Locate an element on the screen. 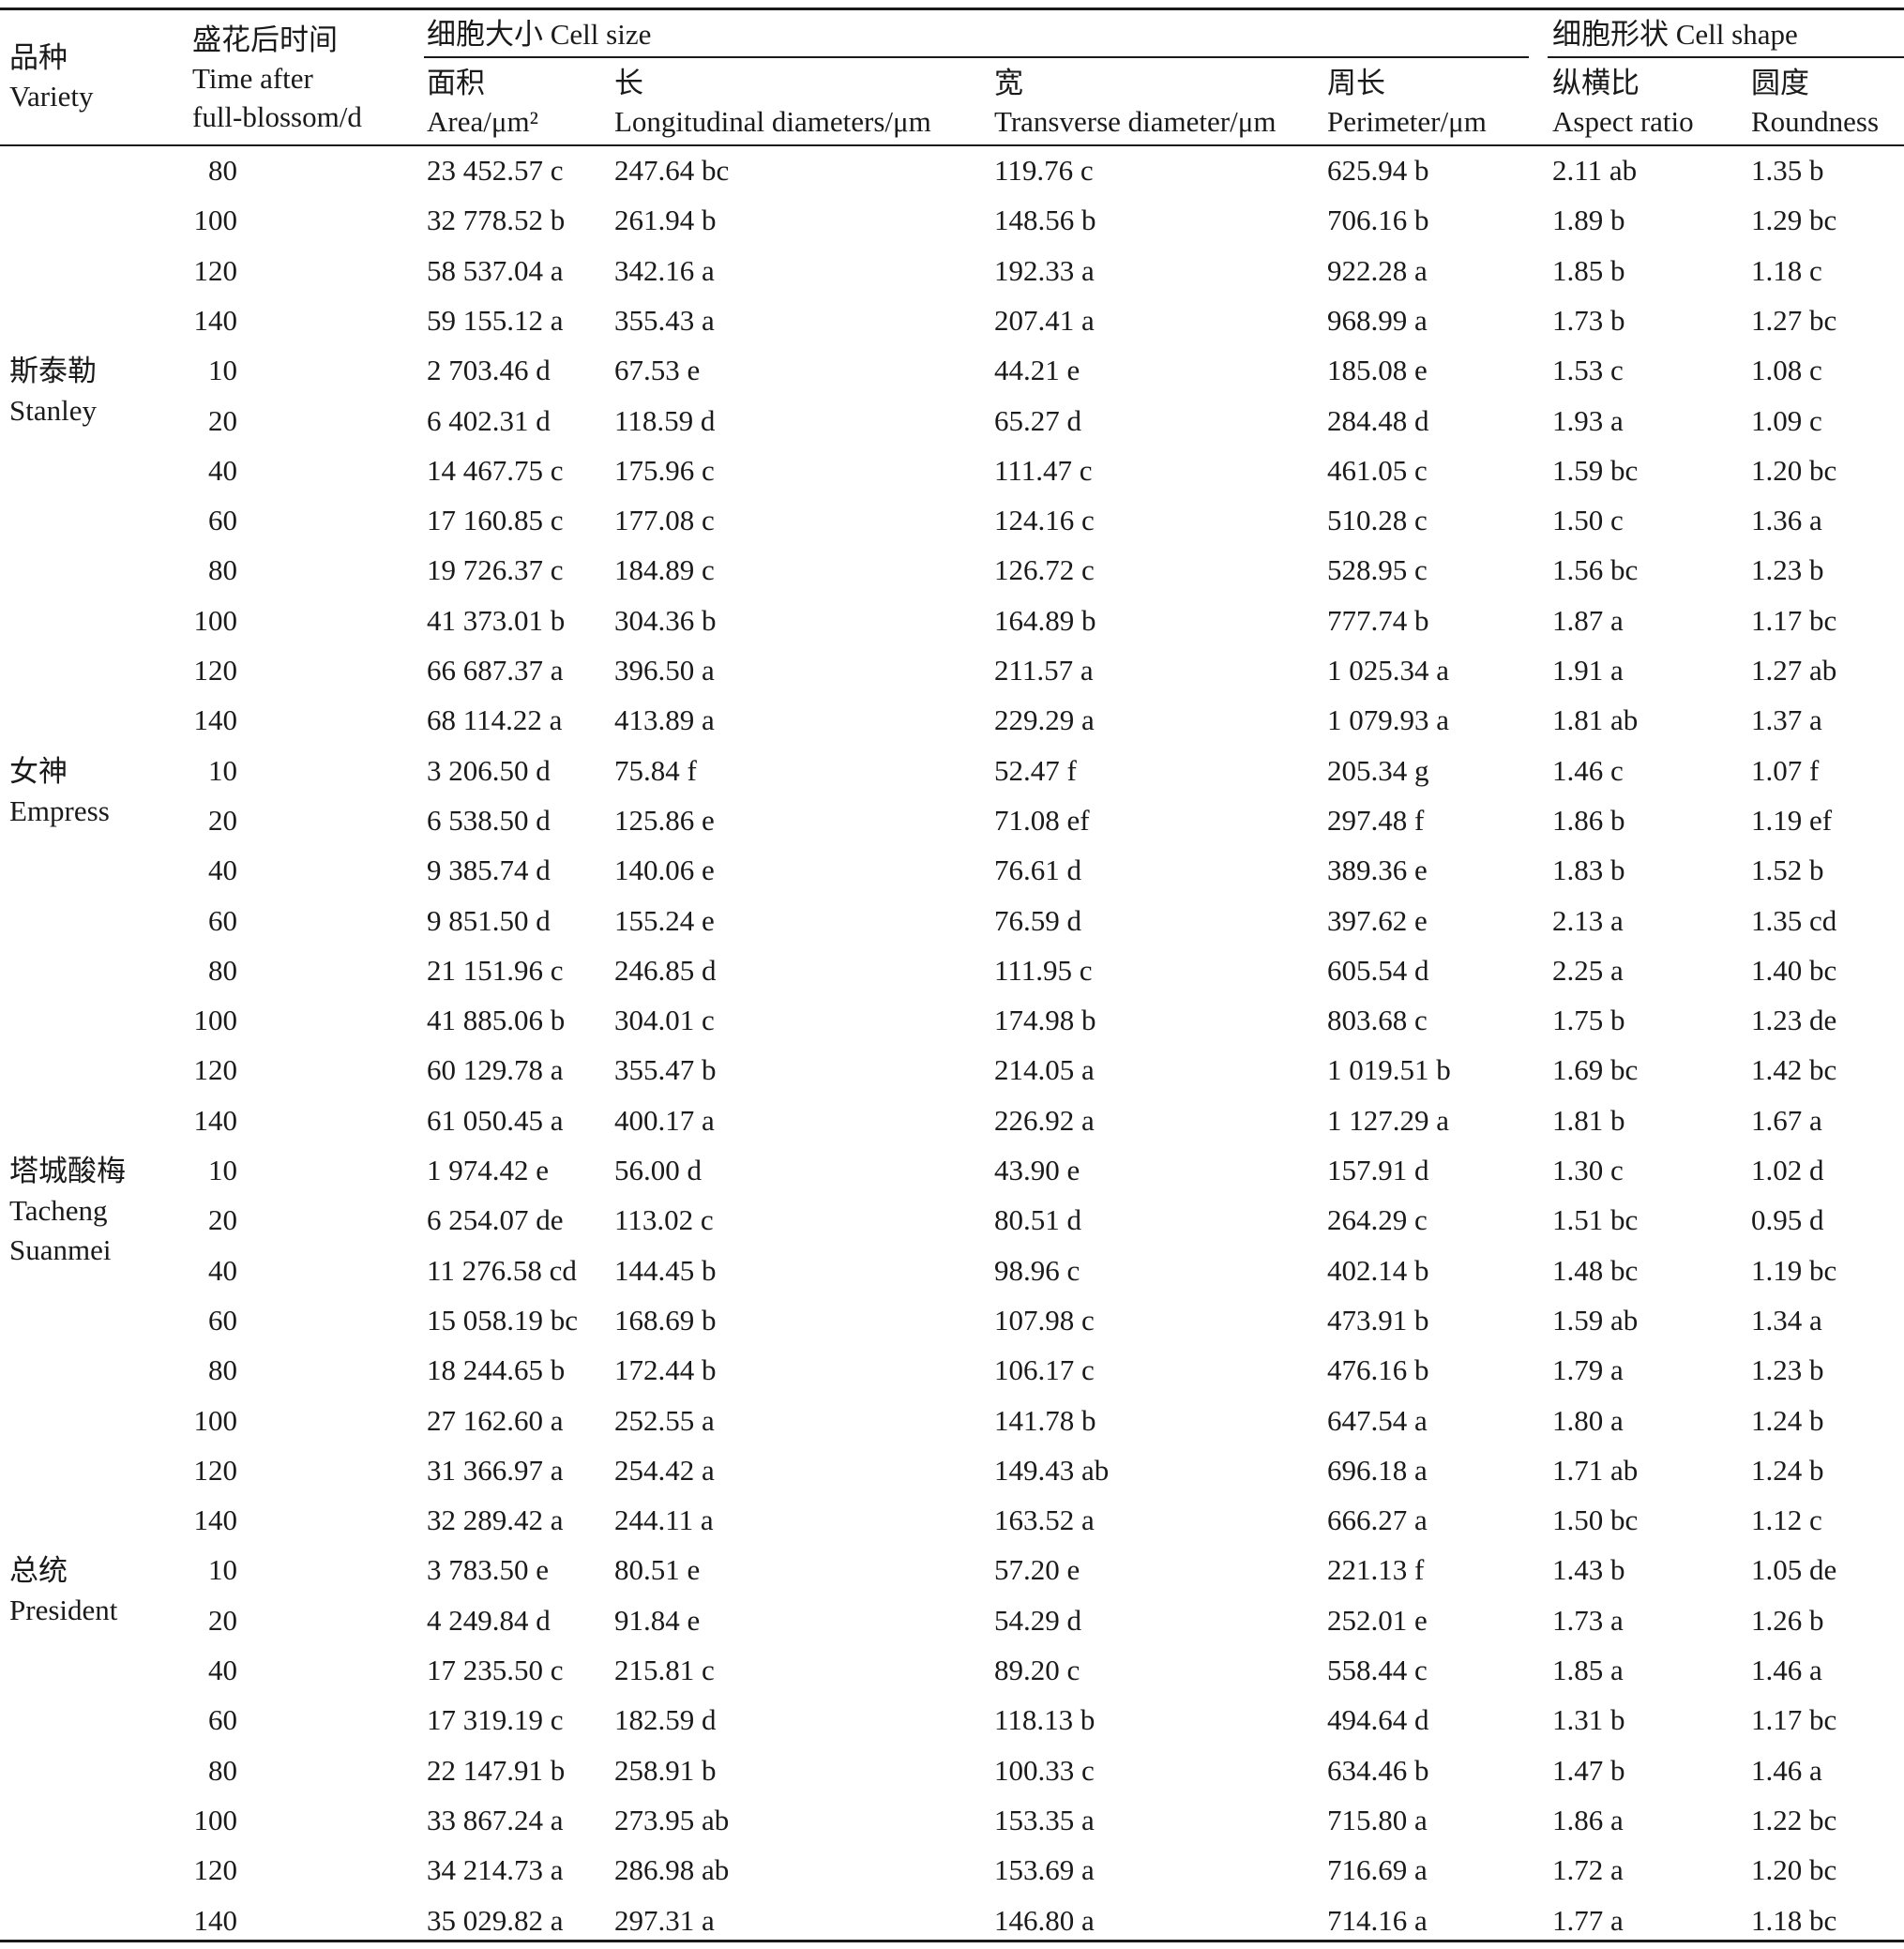  perimeter-cell: 803.68 c is located at coordinates (1377, 1020).